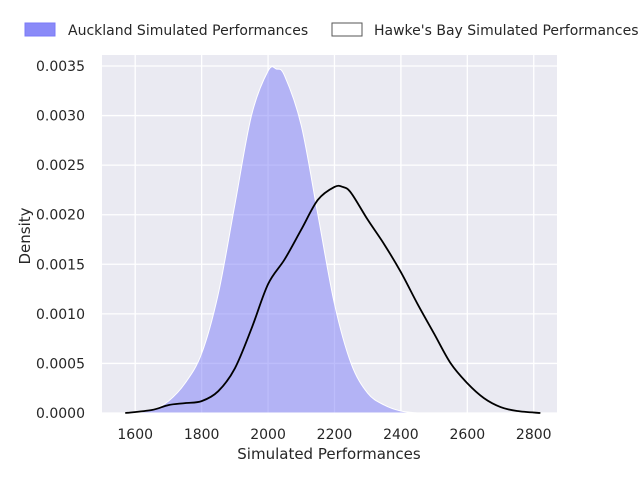 This screenshot has width=640, height=480. What do you see at coordinates (60, 315) in the screenshot?
I see `y-tick-label: 0.0010` at bounding box center [60, 315].